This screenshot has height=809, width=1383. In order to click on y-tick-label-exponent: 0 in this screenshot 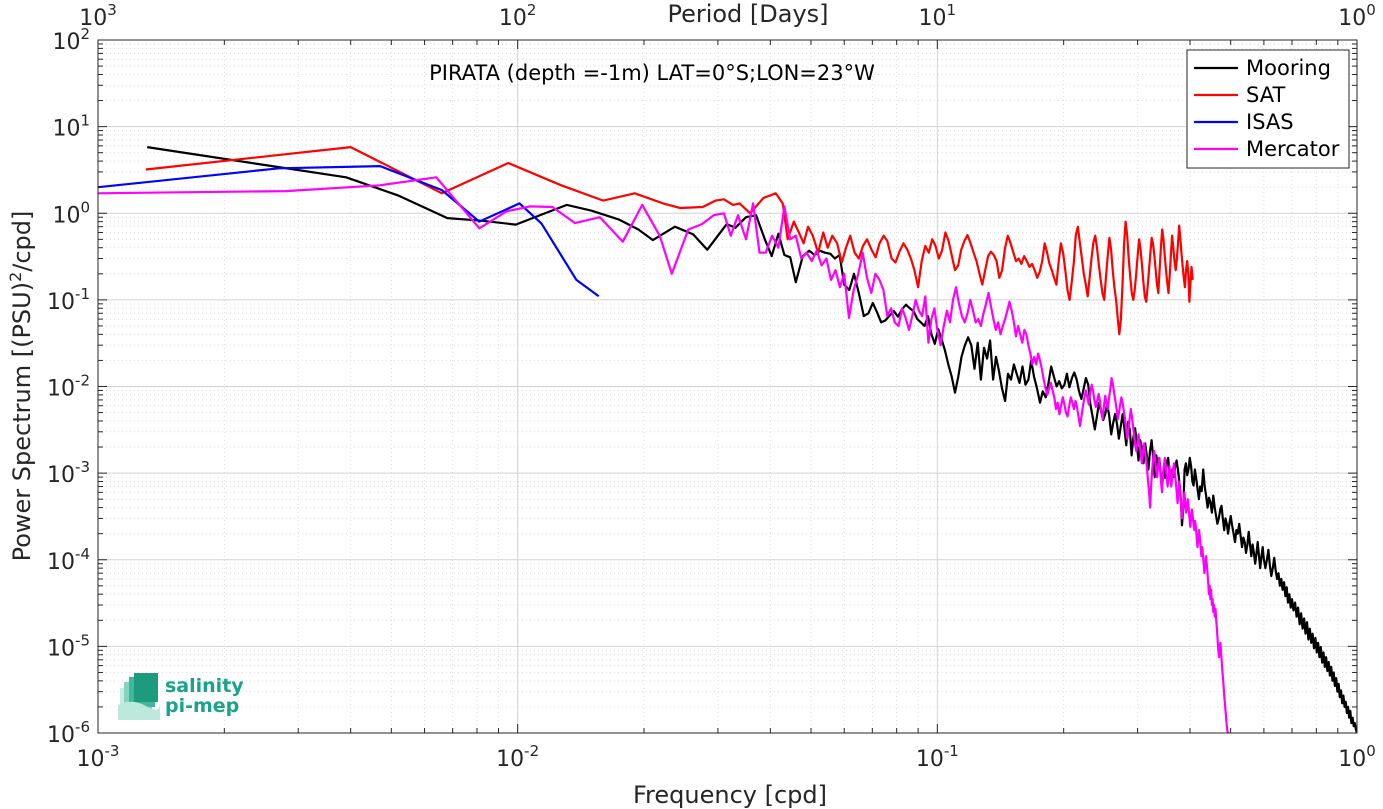, I will do `click(85, 207)`.